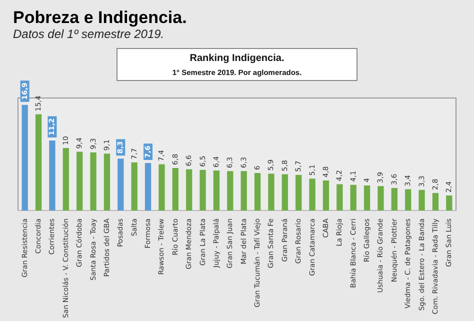 Image resolution: width=474 pixels, height=321 pixels. I want to click on chart-title: Pobreza e Indigencia., so click(100, 17).